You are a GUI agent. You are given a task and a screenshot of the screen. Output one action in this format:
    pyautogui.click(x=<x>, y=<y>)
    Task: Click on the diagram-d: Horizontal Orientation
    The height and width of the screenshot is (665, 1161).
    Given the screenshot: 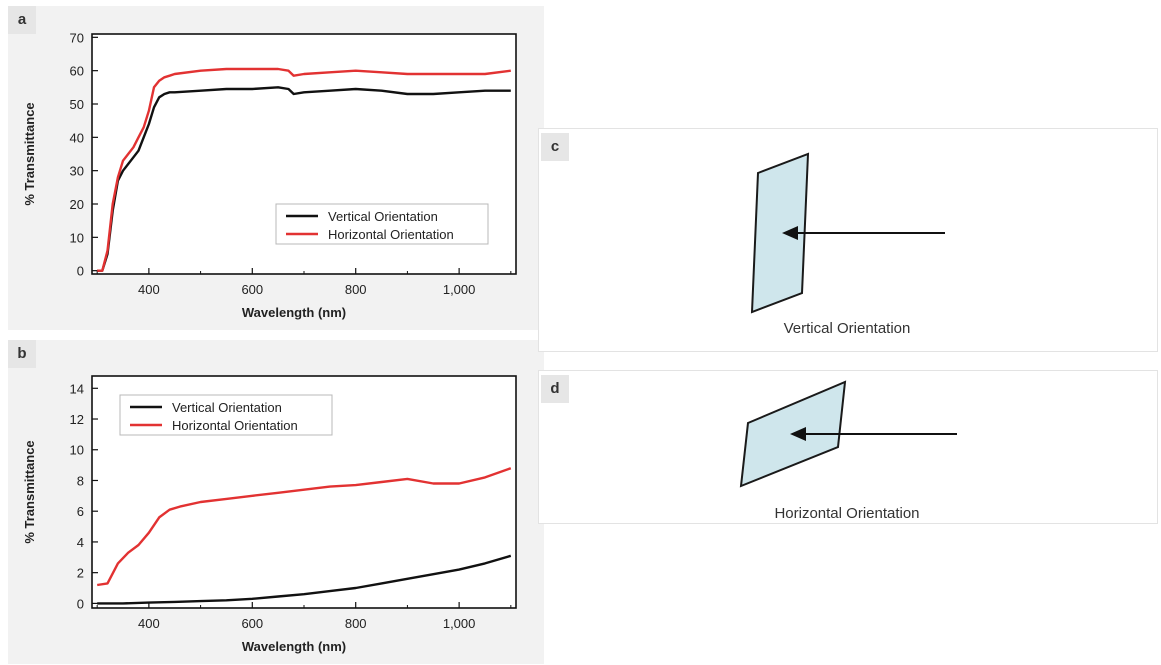 What is the action you would take?
    pyautogui.click(x=848, y=451)
    